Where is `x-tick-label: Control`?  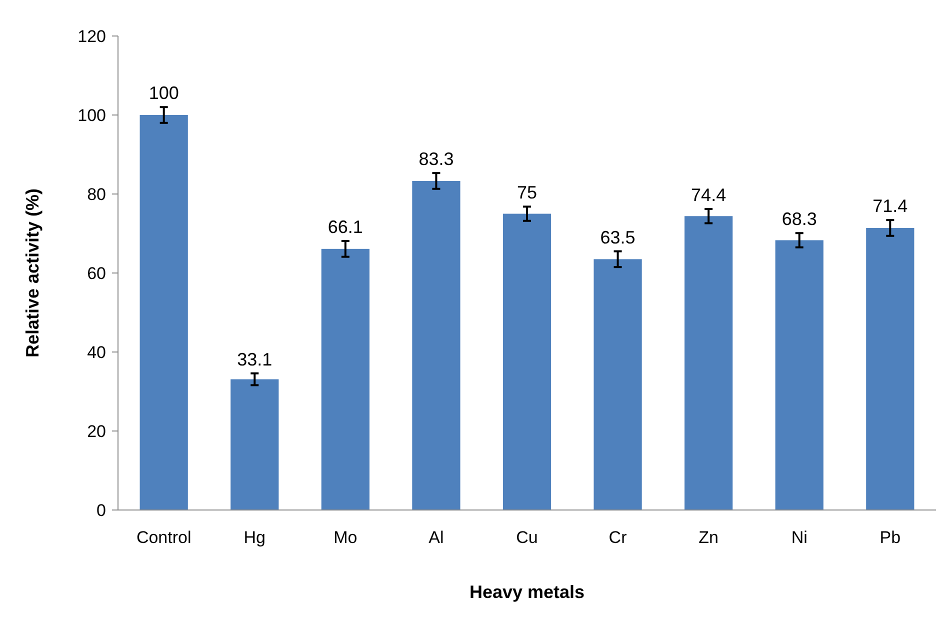
x-tick-label: Control is located at coordinates (164, 537).